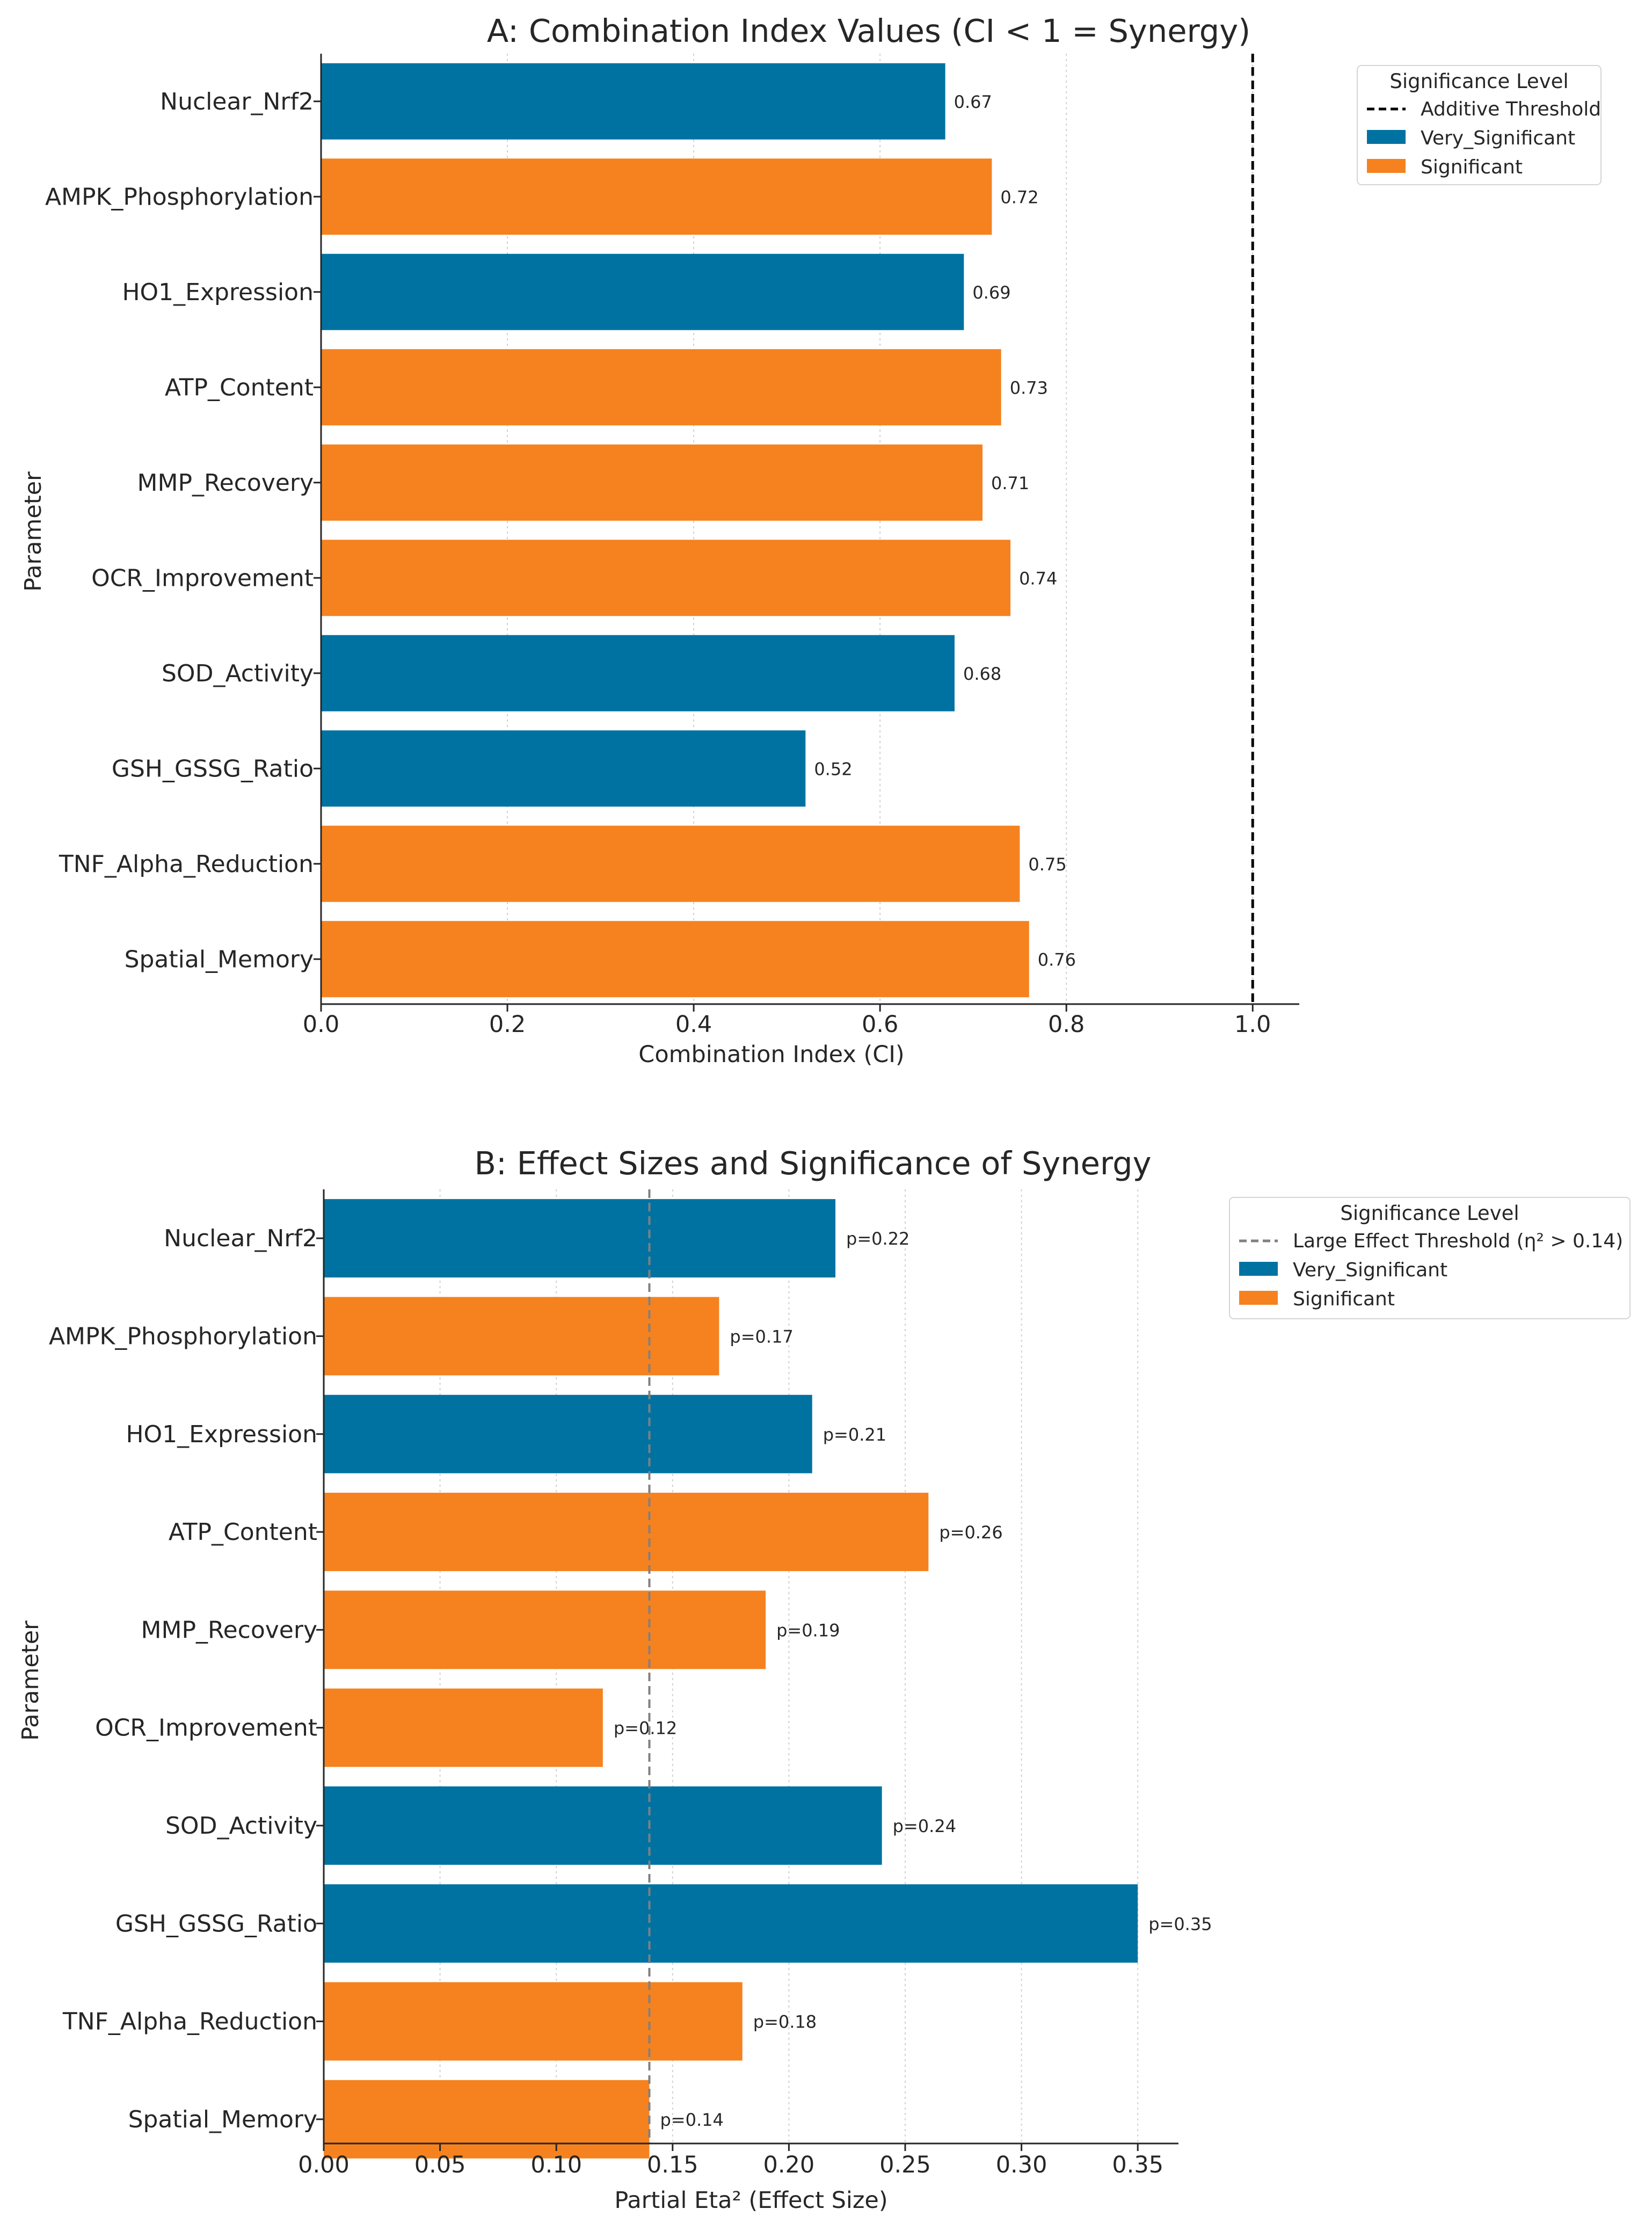 Image resolution: width=1652 pixels, height=2238 pixels. Describe the element at coordinates (771, 1054) in the screenshot. I see `x-axis-label: Combination Index (CI)` at that location.